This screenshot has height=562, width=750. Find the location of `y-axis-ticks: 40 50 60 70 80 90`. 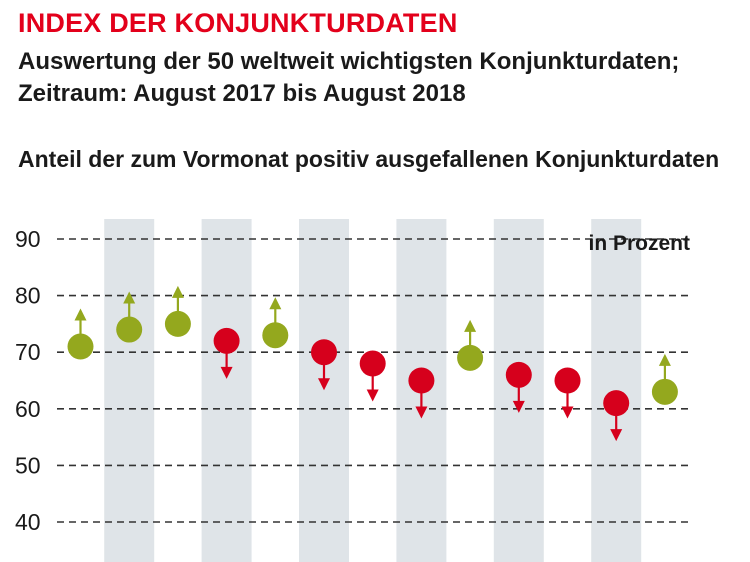

y-axis-ticks: 40 50 60 70 80 90 is located at coordinates (28, 380).